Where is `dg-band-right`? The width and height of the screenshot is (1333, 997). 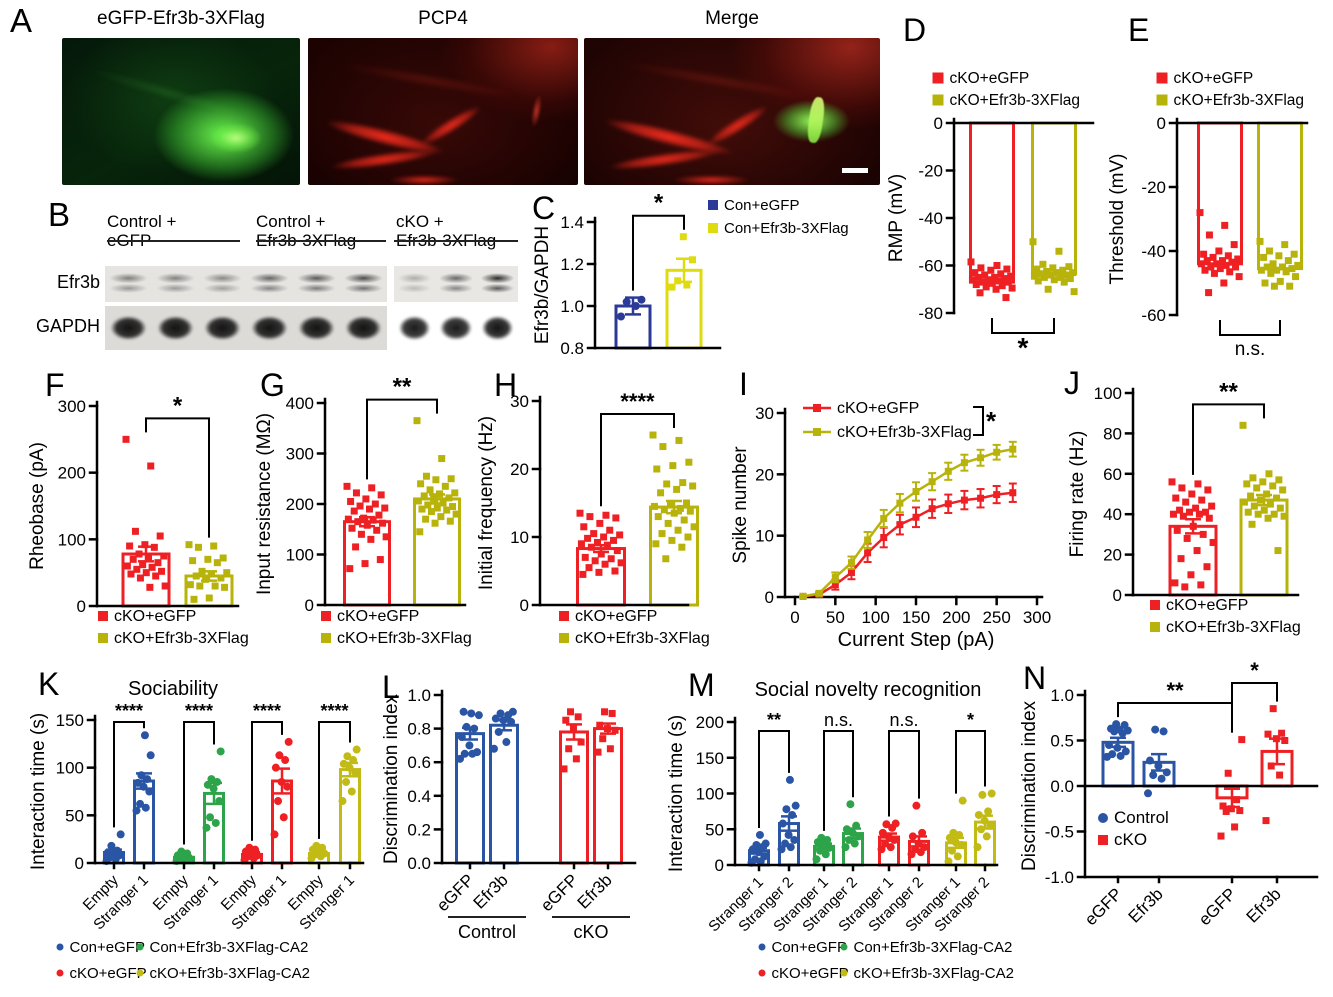 dg-band-right is located at coordinates (451, 125).